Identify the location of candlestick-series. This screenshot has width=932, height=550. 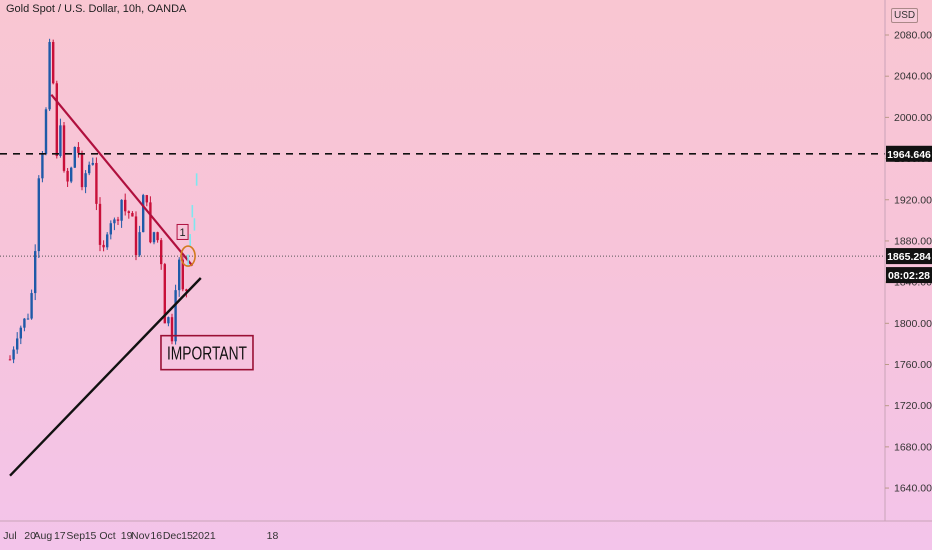
(98, 201).